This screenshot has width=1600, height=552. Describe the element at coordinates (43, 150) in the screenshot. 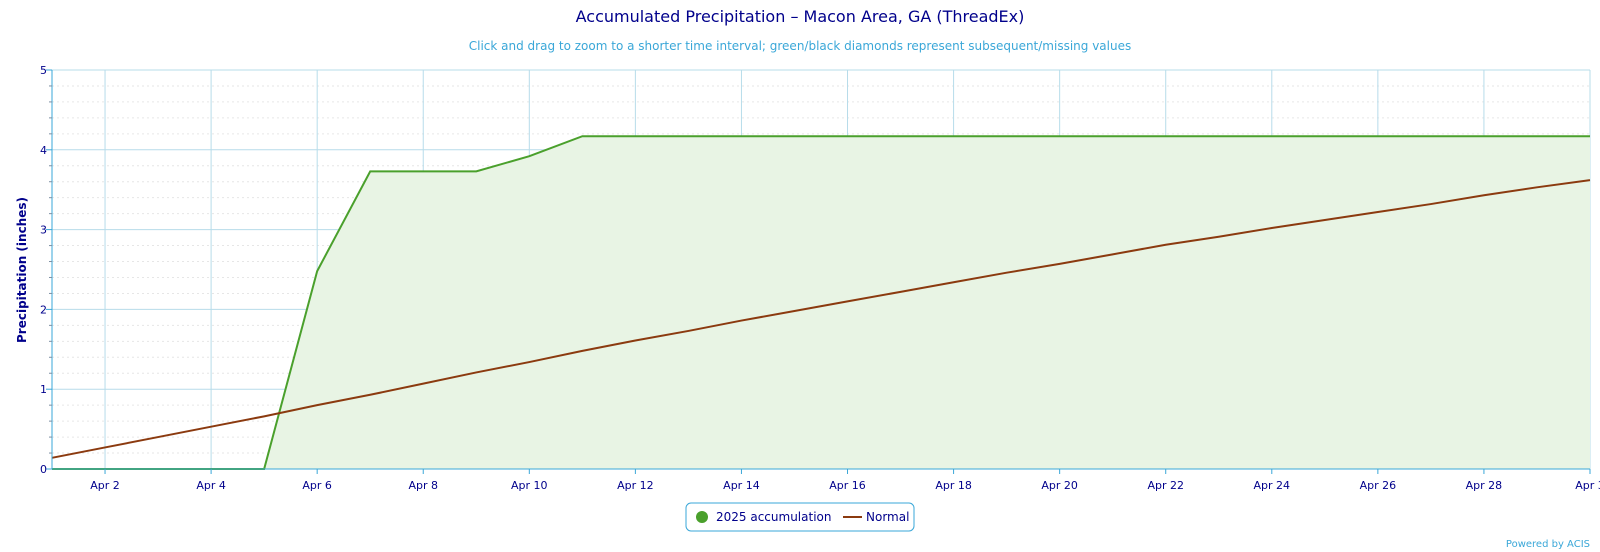

I see `y-tick-label: 4` at that location.